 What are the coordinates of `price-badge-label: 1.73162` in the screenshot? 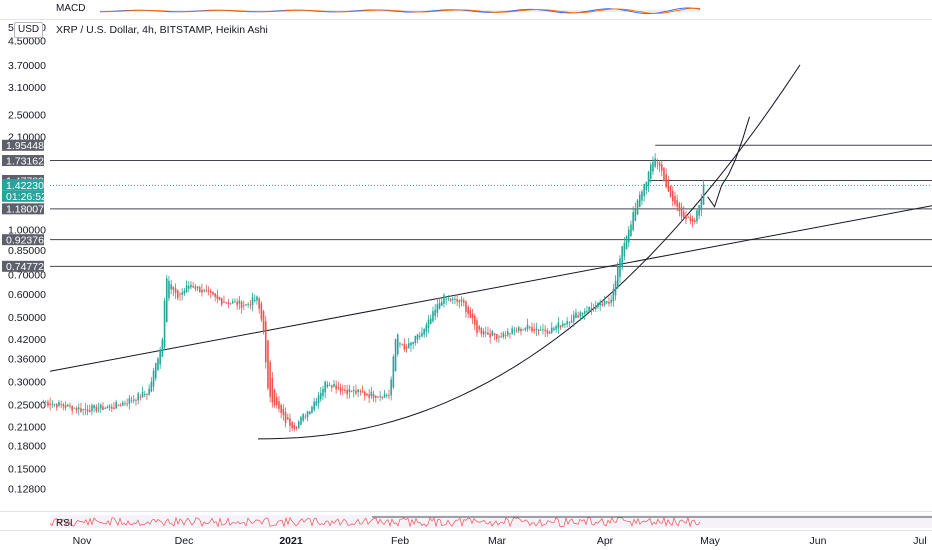 It's located at (25, 161).